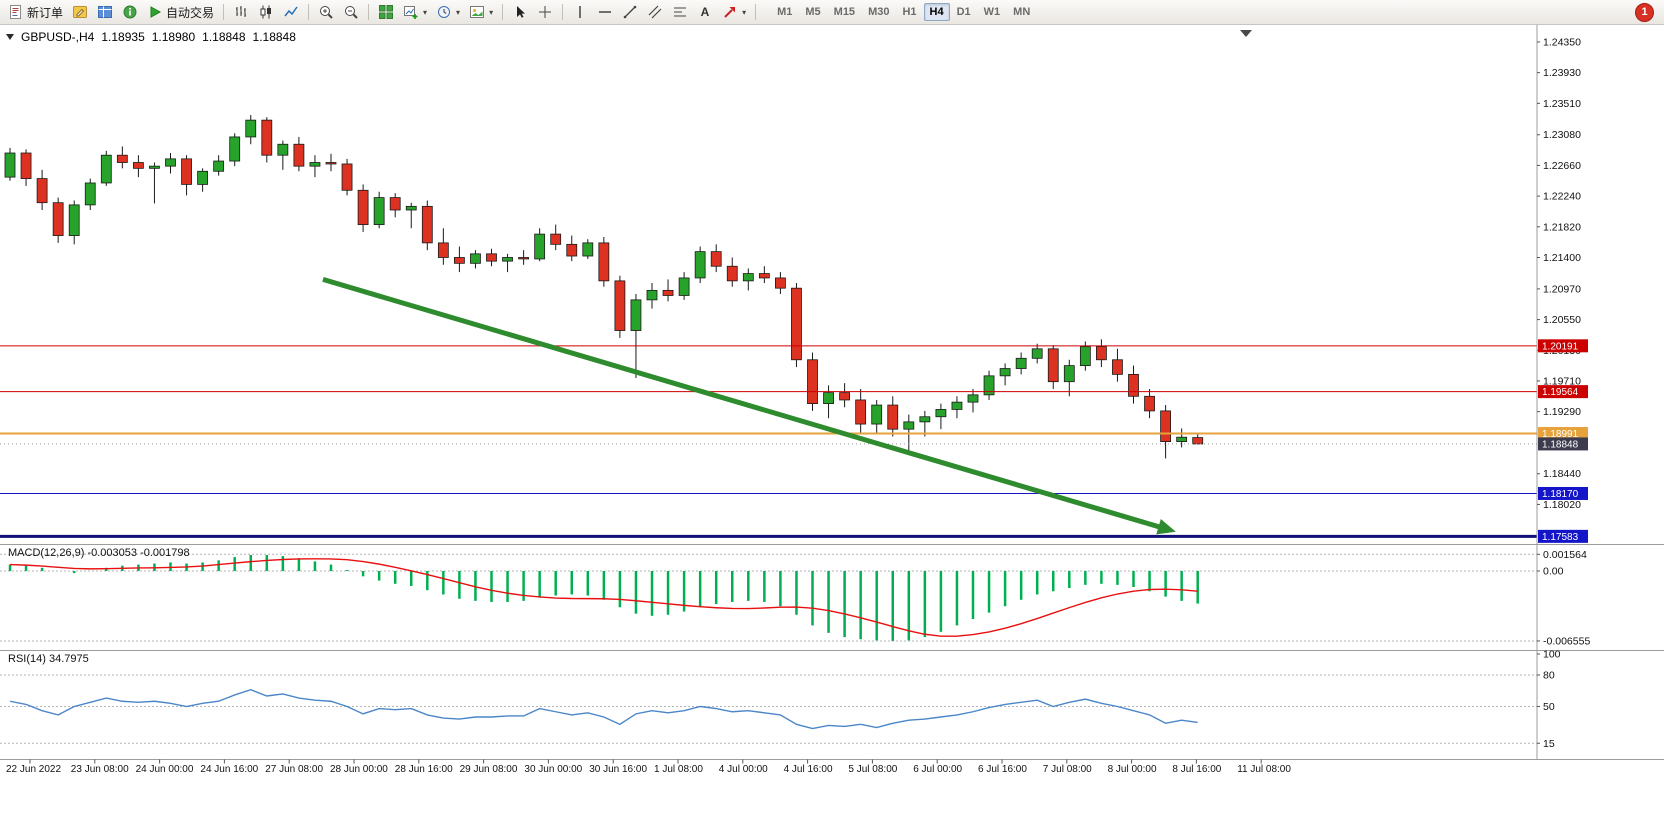 This screenshot has height=839, width=1664. I want to click on toolbar: 新订单 自动交易 ▾ ▾ ▾ A ▾ M1 M5 M15 M30 H1 H4 D1 W1 MN 1, so click(832, 12).